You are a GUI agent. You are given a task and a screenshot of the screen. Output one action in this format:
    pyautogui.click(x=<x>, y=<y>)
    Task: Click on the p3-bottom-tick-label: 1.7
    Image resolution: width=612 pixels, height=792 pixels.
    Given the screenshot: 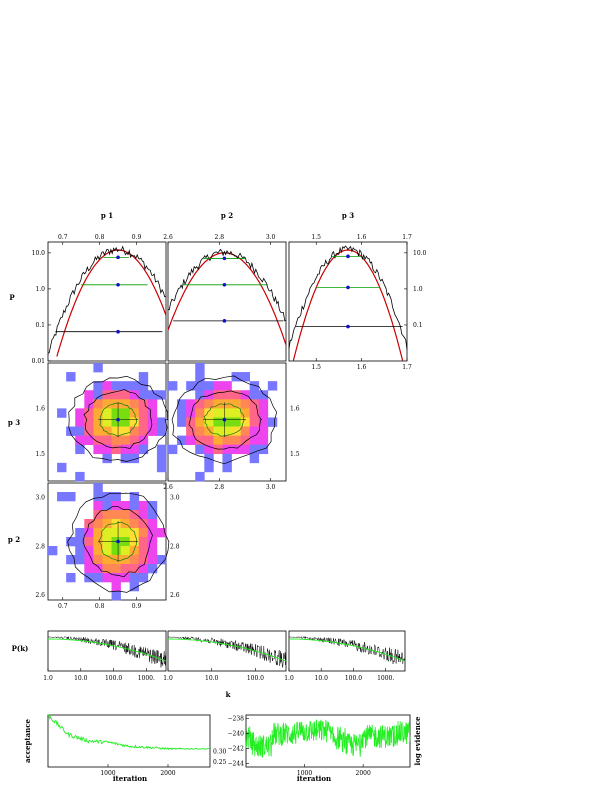 What is the action you would take?
    pyautogui.click(x=407, y=367)
    